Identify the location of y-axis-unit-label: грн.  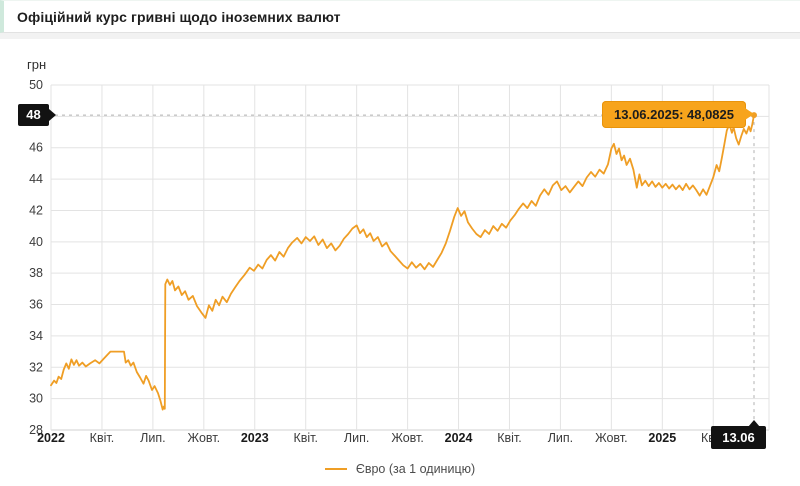
(37, 64).